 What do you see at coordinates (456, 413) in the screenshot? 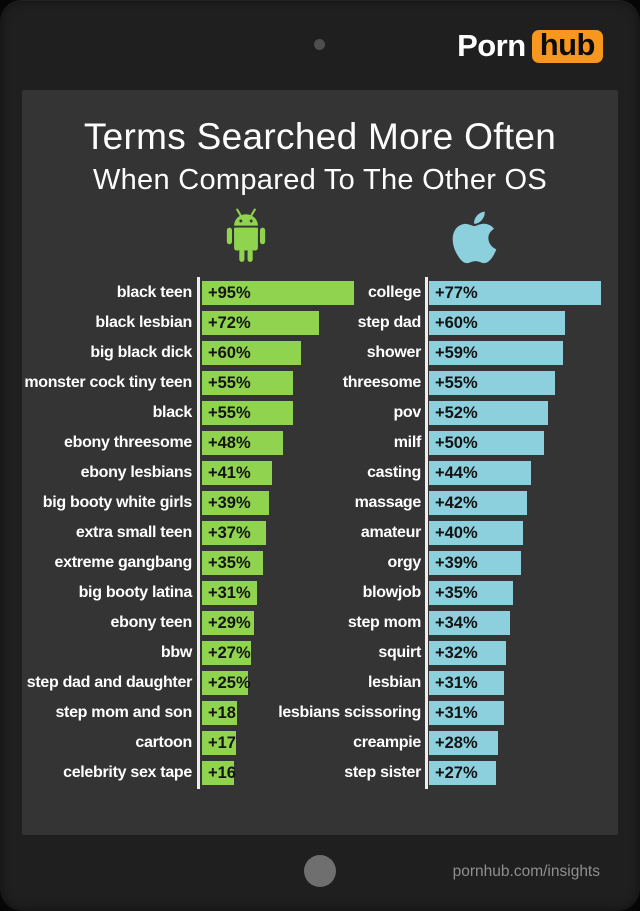
I see `bar-value: +52%` at bounding box center [456, 413].